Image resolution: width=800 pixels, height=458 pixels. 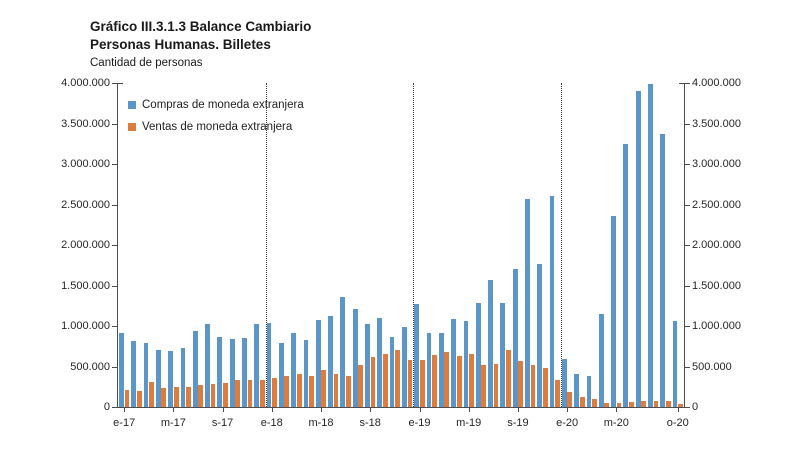 I want to click on y-axis-label-right: 1.000.000, so click(x=716, y=326).